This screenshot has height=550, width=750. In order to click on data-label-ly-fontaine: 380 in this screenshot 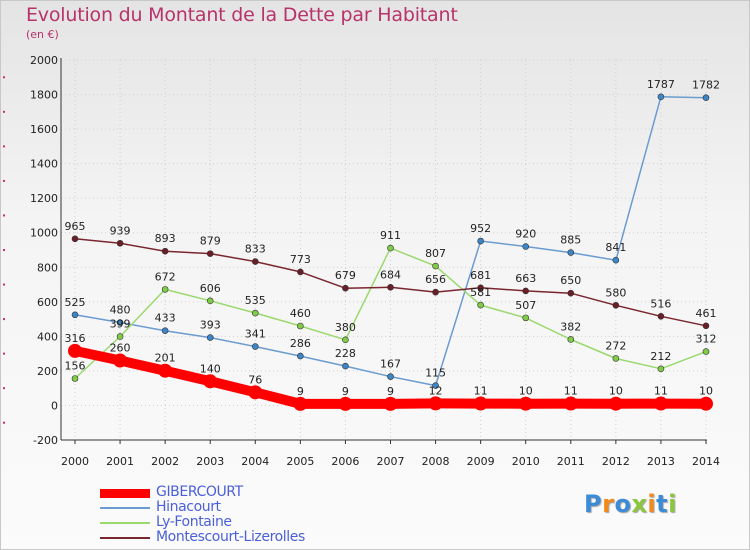, I will do `click(345, 327)`.